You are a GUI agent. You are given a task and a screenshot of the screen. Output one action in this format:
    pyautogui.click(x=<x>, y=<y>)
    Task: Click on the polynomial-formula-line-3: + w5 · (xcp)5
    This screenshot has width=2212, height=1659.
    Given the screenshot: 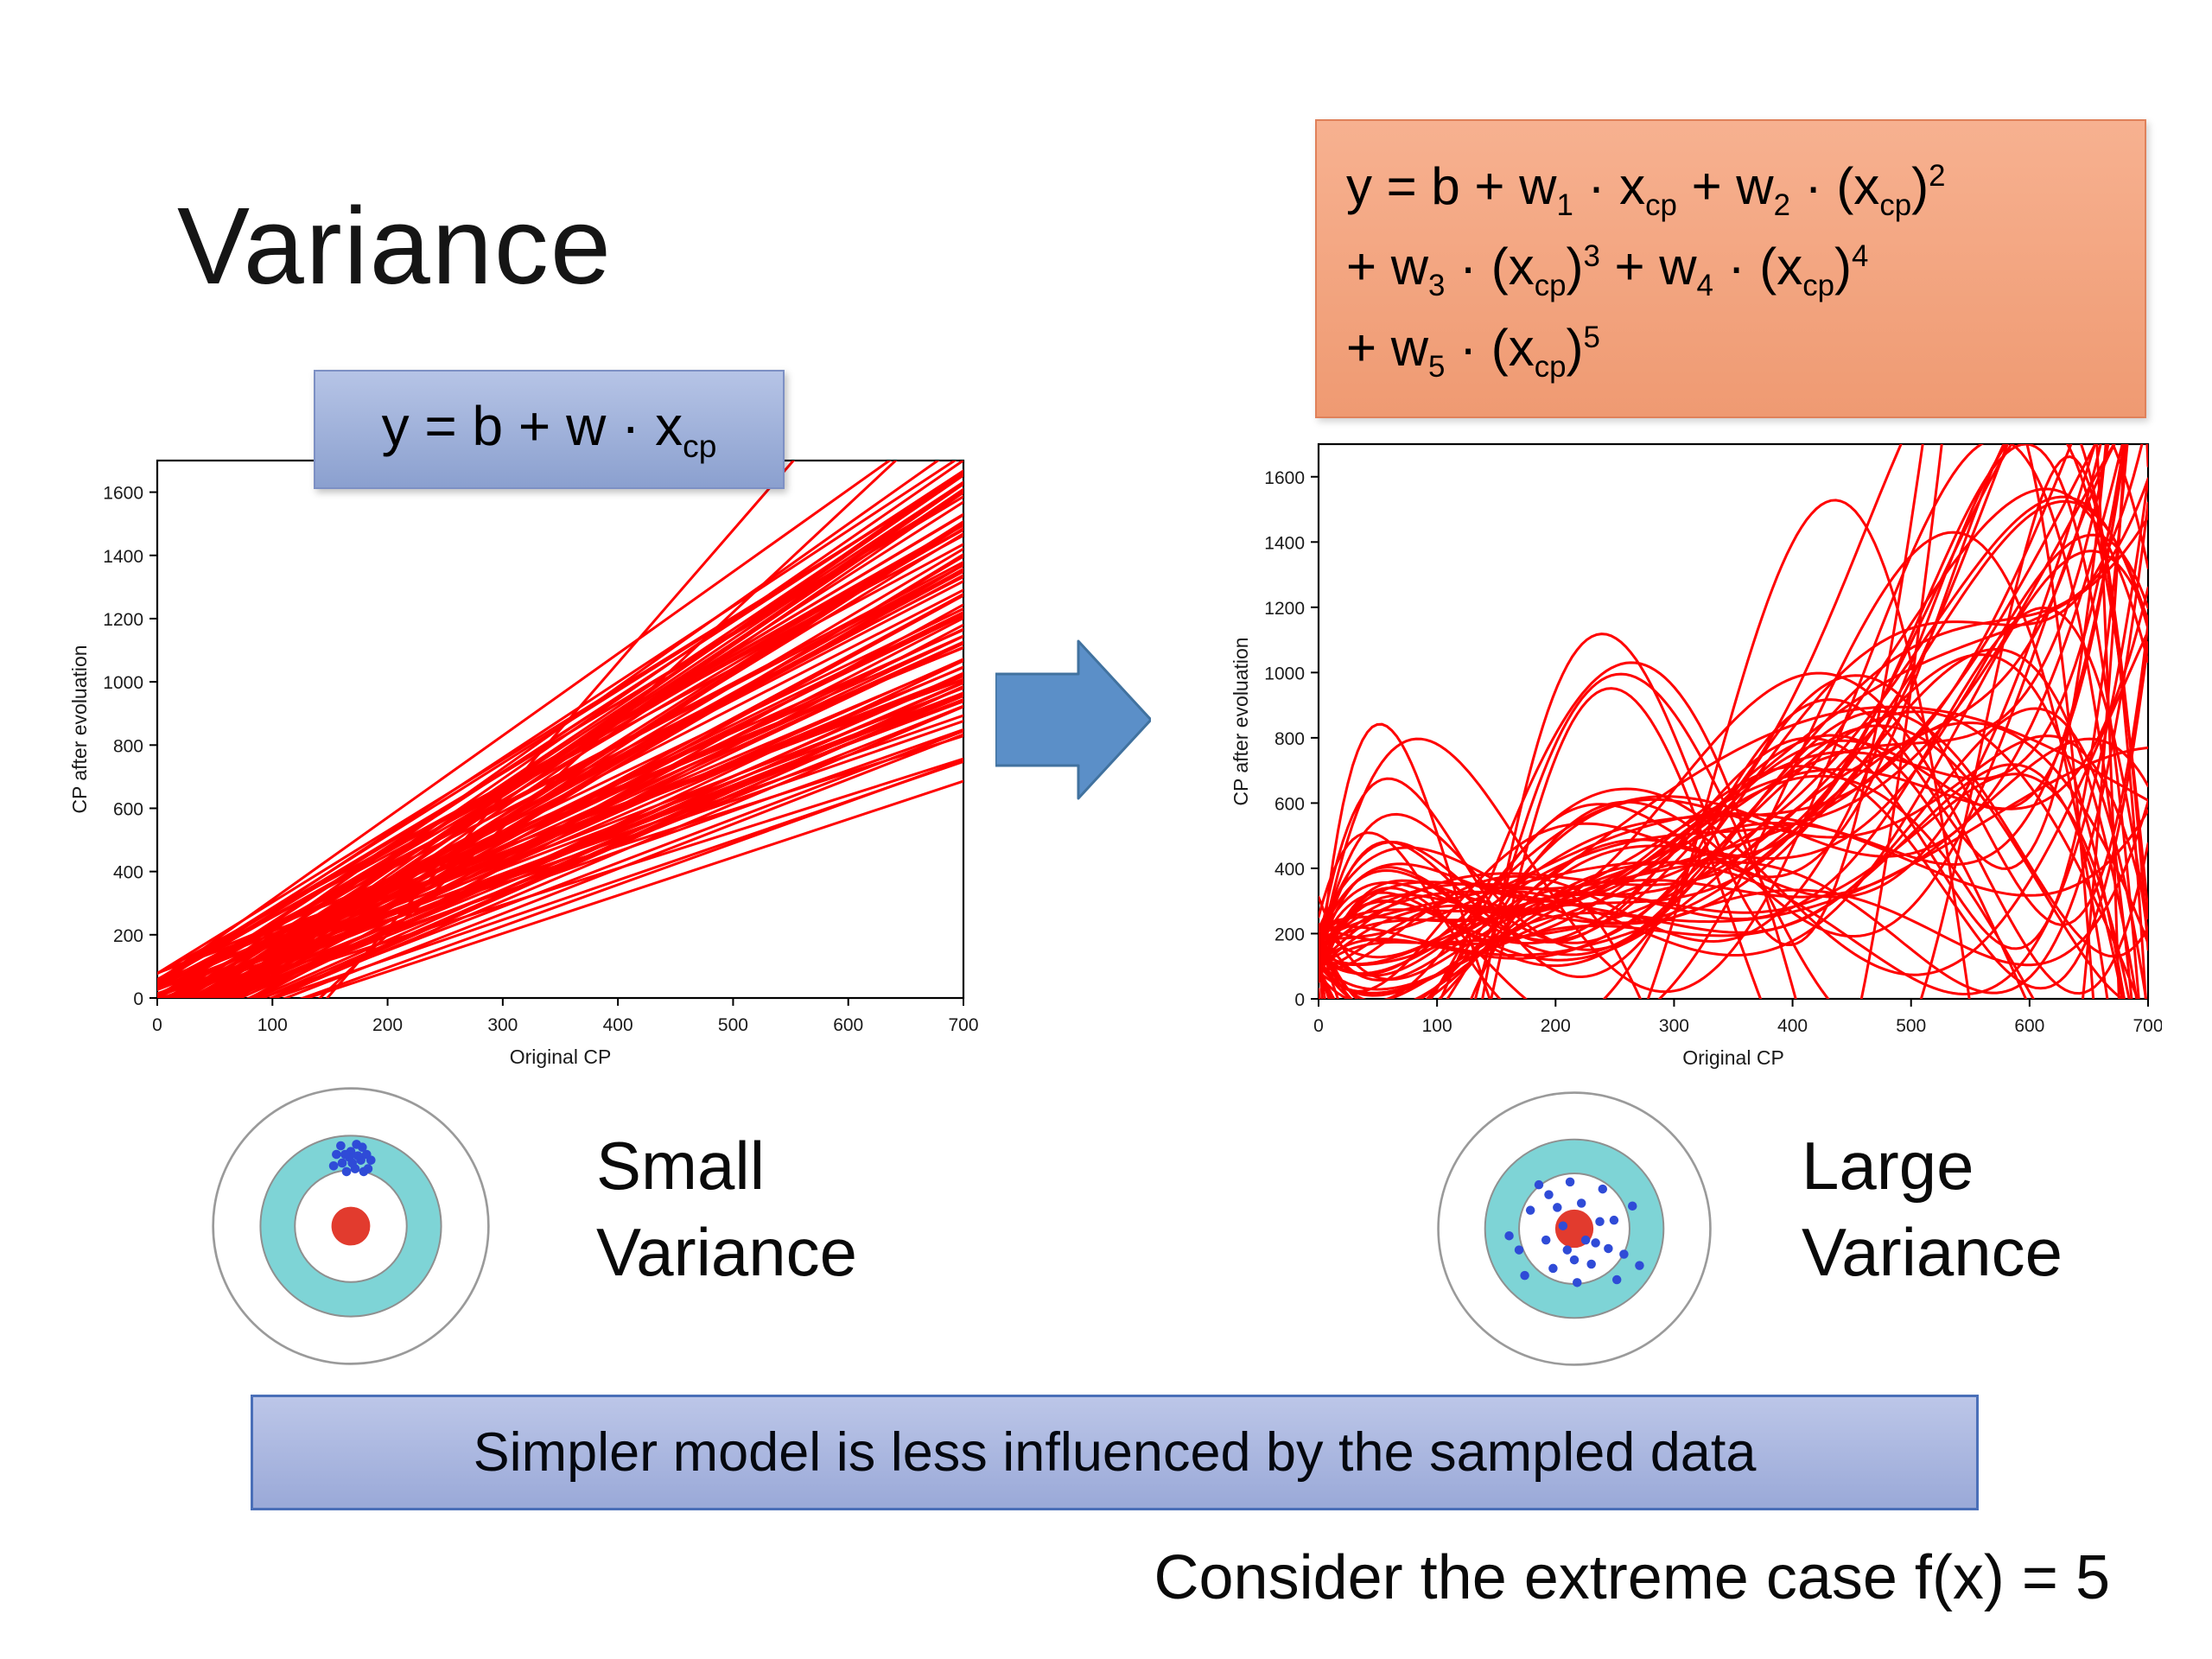 What is the action you would take?
    pyautogui.click(x=1473, y=351)
    